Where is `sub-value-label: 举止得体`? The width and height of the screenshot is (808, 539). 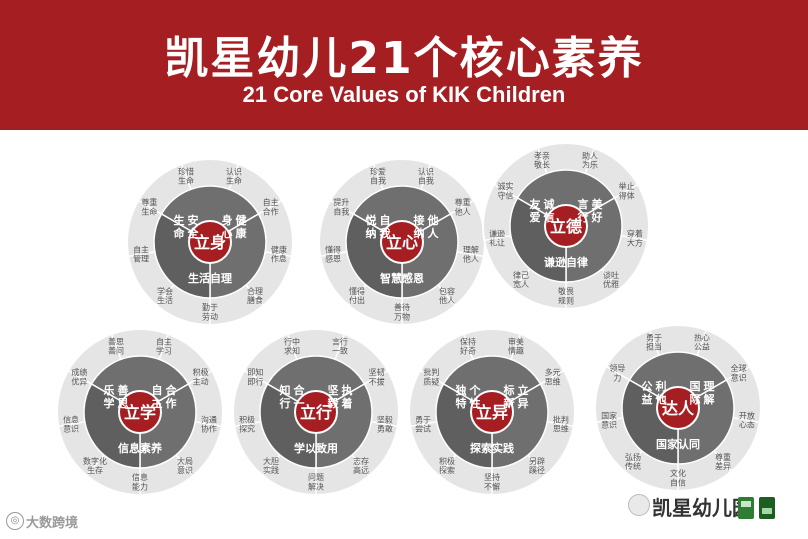
sub-value-label: 举止得体 is located at coordinates (627, 190).